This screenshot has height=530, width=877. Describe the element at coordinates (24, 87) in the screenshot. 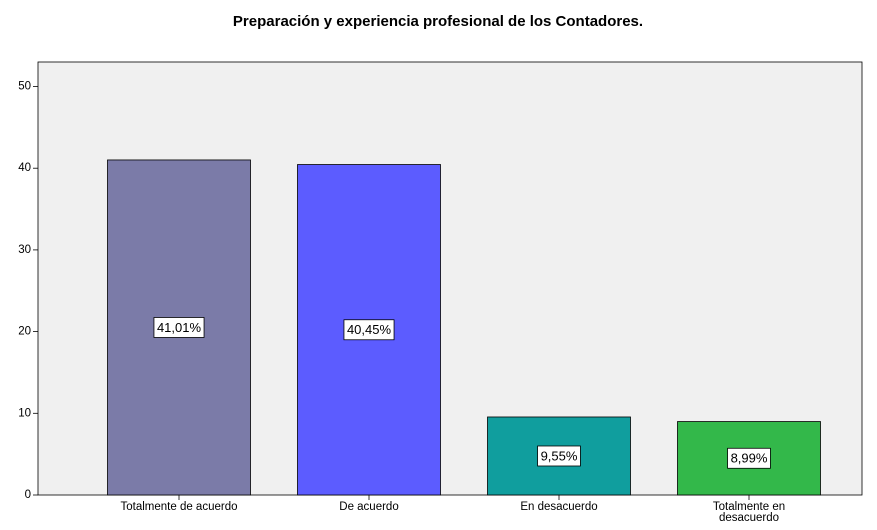

I see `y-tick-label: 50` at that location.